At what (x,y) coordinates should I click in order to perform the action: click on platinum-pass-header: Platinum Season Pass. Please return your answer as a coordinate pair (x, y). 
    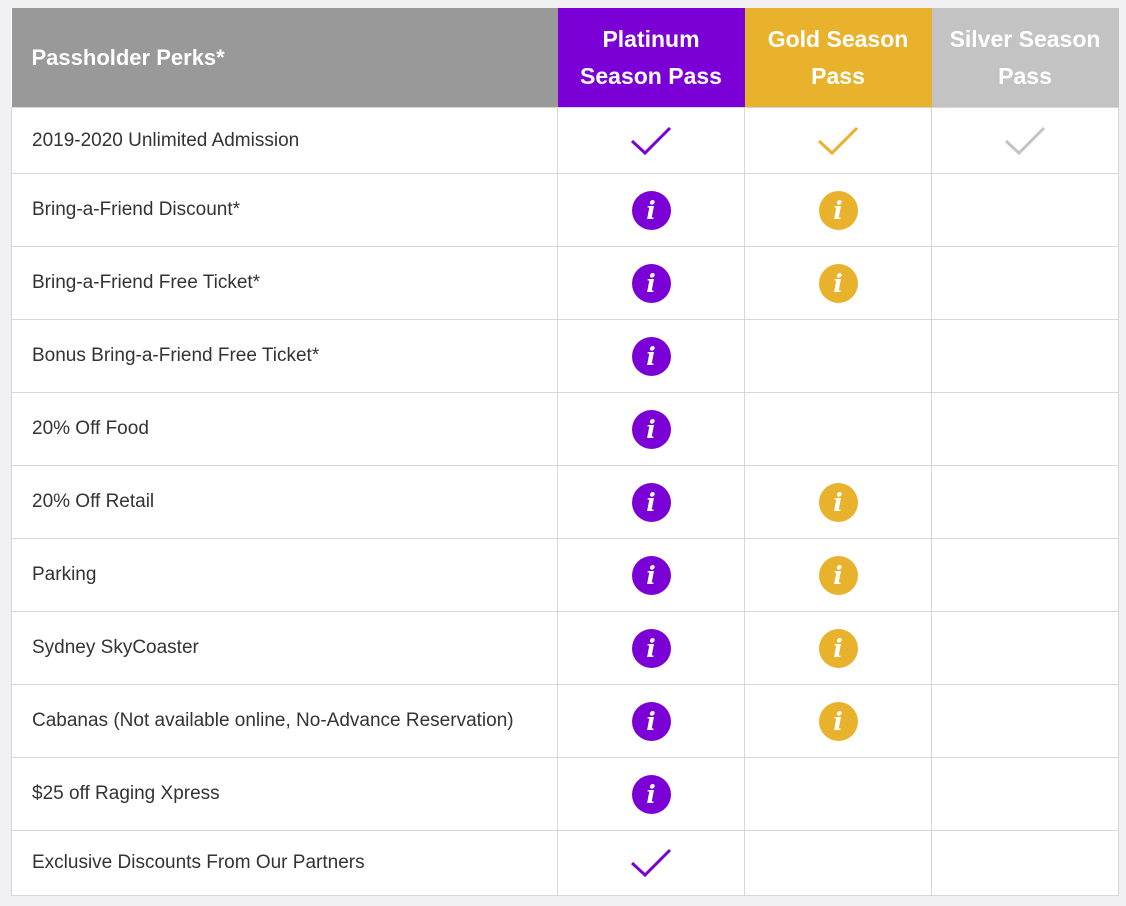
    Looking at the image, I should click on (651, 58).